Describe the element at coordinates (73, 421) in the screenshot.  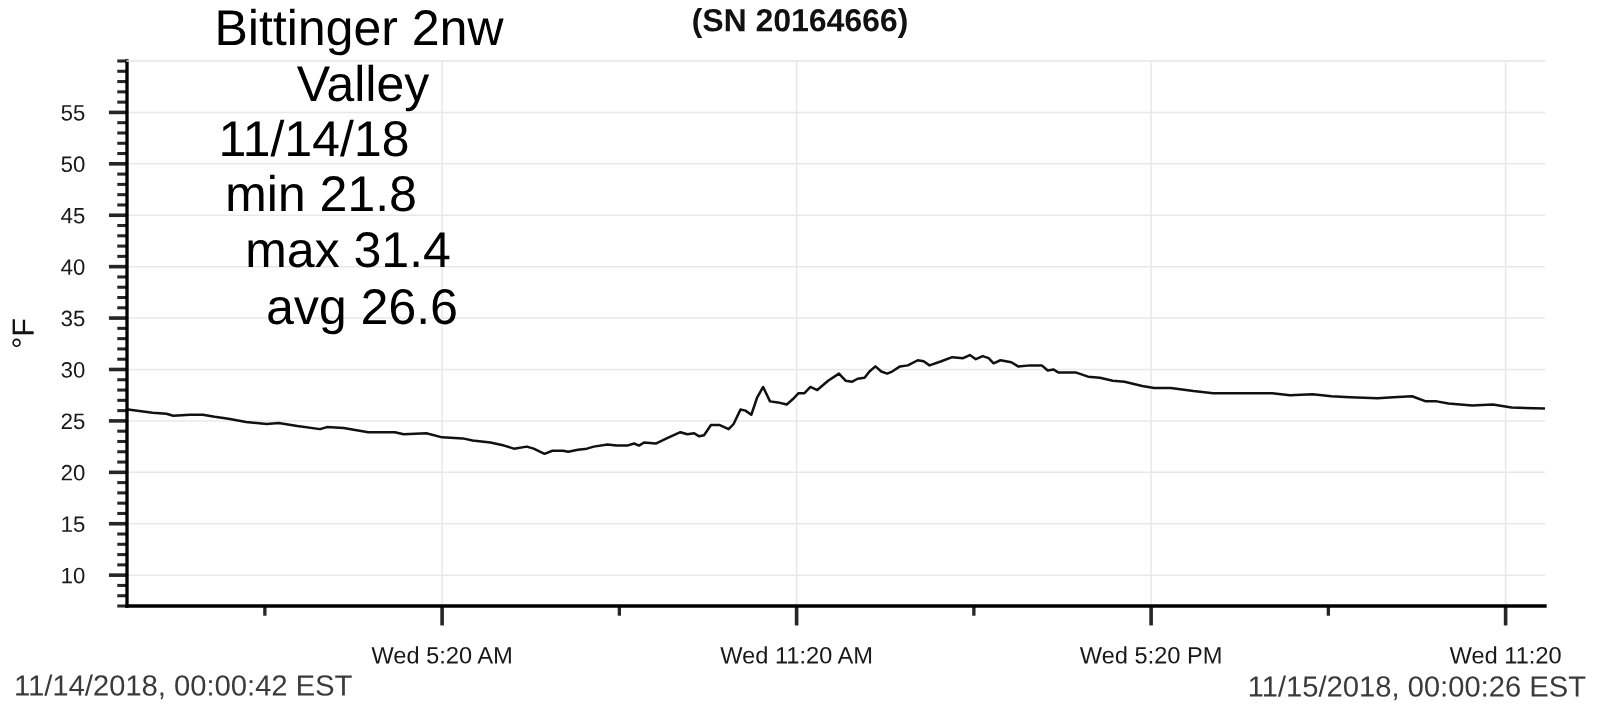
I see `y-tick-label: 25` at that location.